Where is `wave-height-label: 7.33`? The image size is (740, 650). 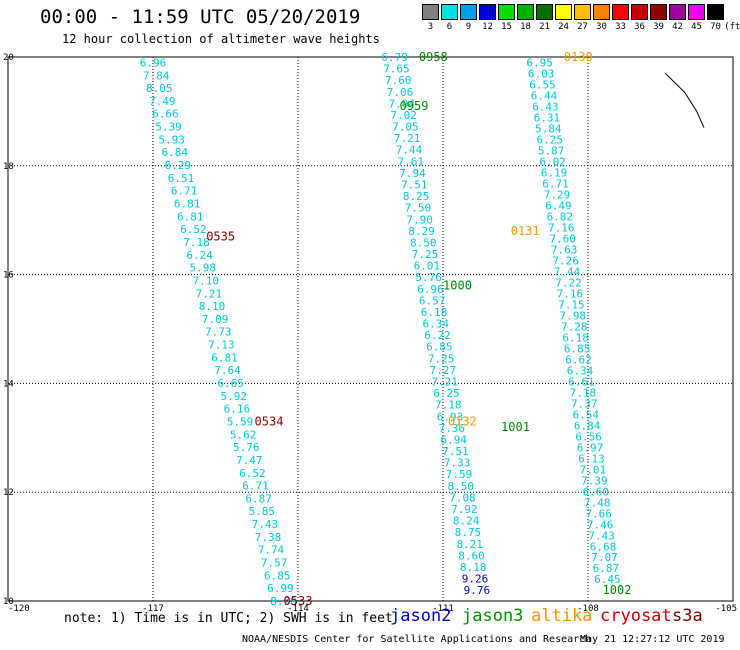 wave-height-label: 7.33 is located at coordinates (457, 463).